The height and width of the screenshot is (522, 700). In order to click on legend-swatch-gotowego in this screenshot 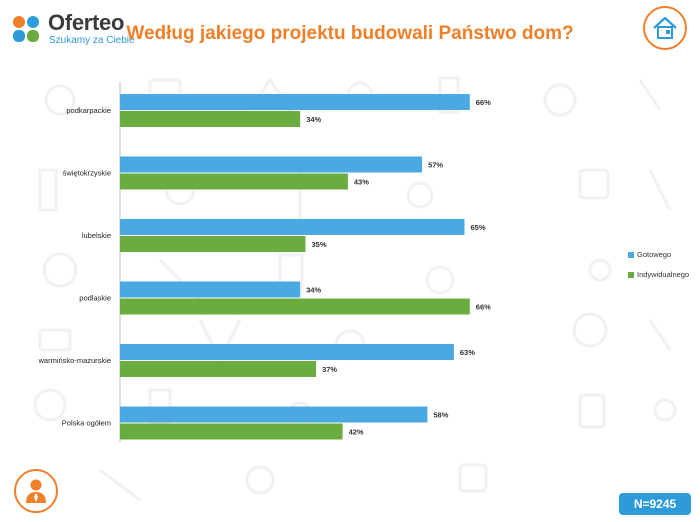, I will do `click(631, 255)`.